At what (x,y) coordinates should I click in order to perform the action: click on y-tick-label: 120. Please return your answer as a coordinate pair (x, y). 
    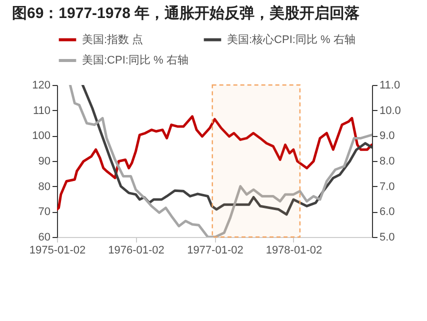
    Looking at the image, I should click on (41, 86).